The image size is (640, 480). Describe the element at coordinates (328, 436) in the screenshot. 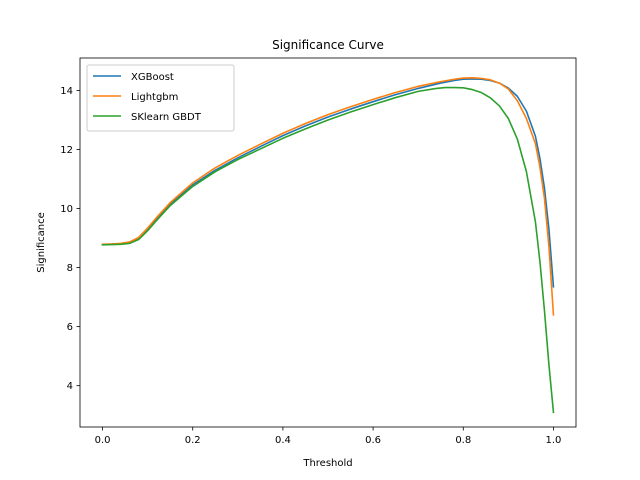

I see `x-axis-ticks: 0.0 0.2 0.4 0.6 0.8 1.0` at that location.